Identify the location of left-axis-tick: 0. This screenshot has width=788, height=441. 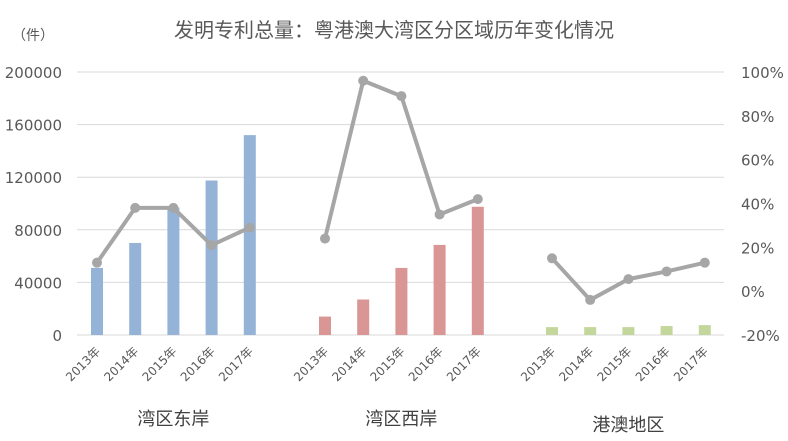
(57, 336).